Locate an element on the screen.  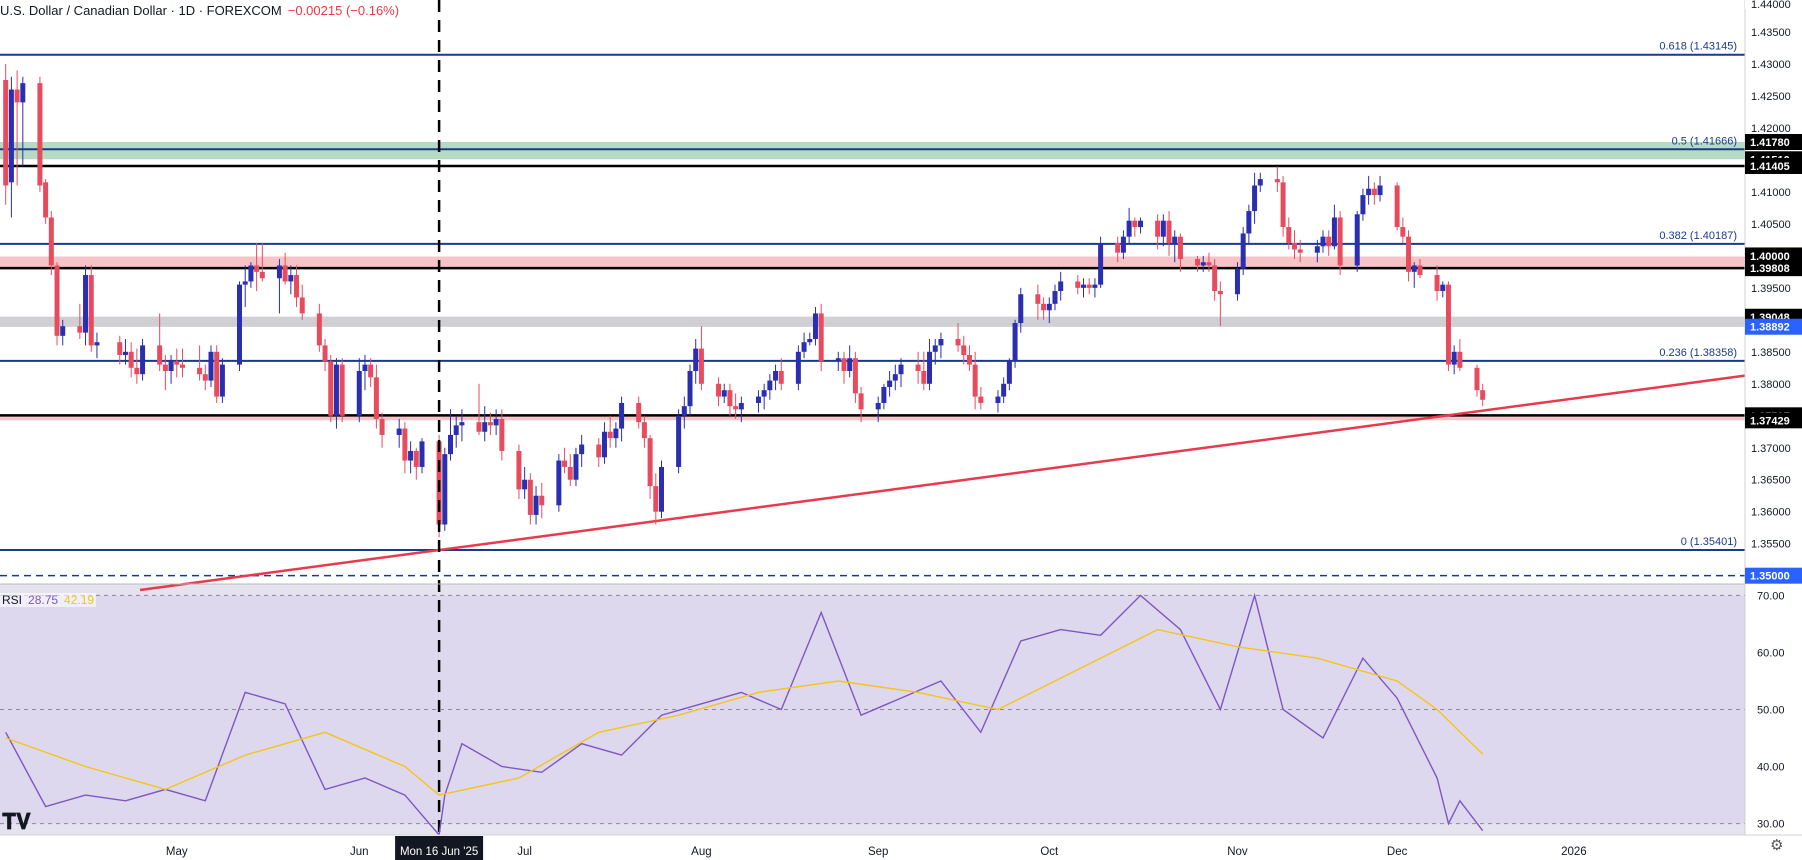
rsi-tick: 40.00 is located at coordinates (1771, 768).